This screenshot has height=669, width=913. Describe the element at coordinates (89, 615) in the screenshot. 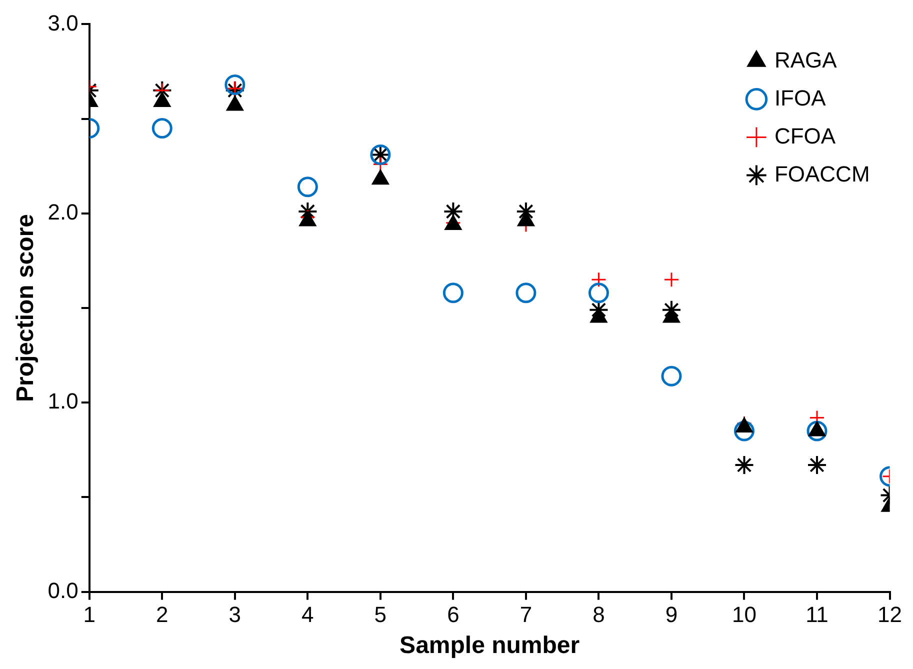

I see `x-tick-label: 1` at that location.